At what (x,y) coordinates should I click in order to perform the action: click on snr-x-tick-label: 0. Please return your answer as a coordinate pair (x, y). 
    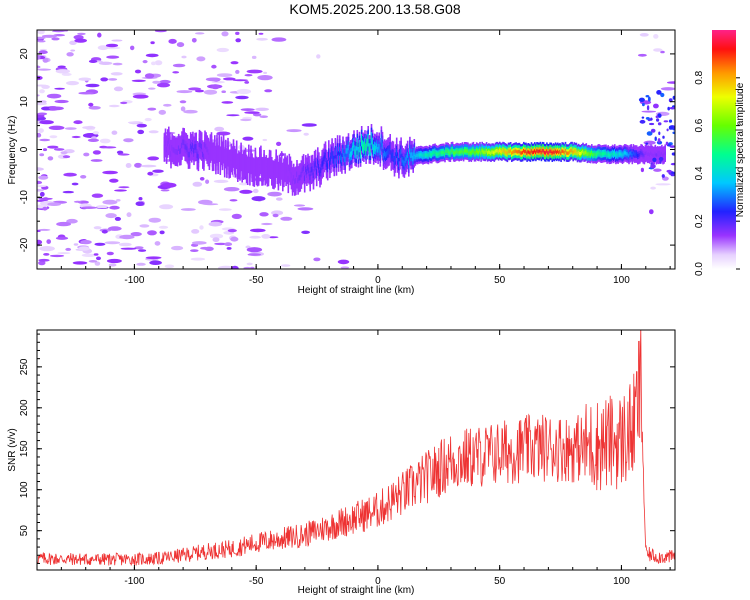
    Looking at the image, I should click on (378, 581).